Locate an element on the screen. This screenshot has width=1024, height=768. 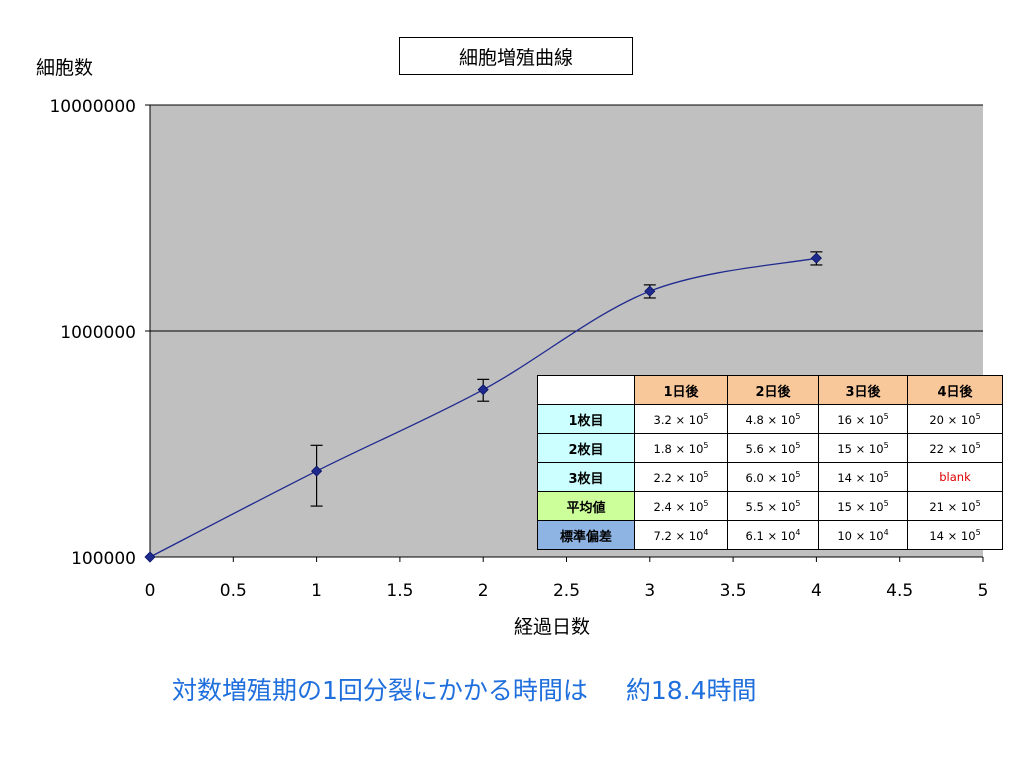
table-cell: 4.8 × 10⁵ is located at coordinates (773, 419).